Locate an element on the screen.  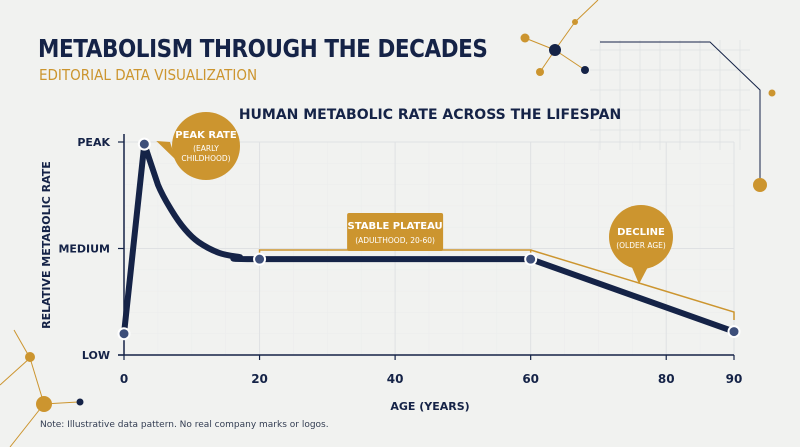
plateau-callout-sublabel: (ADULTHOOD, 20-60) is located at coordinates (395, 240).